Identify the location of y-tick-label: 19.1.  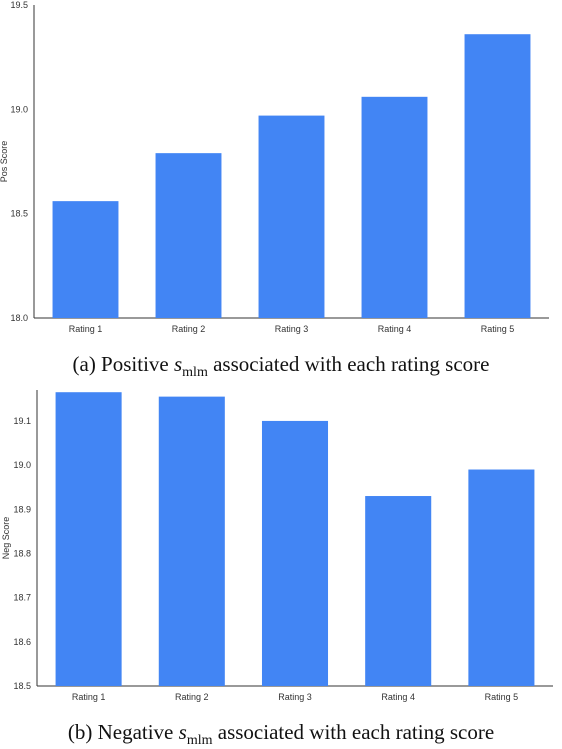
(22, 421).